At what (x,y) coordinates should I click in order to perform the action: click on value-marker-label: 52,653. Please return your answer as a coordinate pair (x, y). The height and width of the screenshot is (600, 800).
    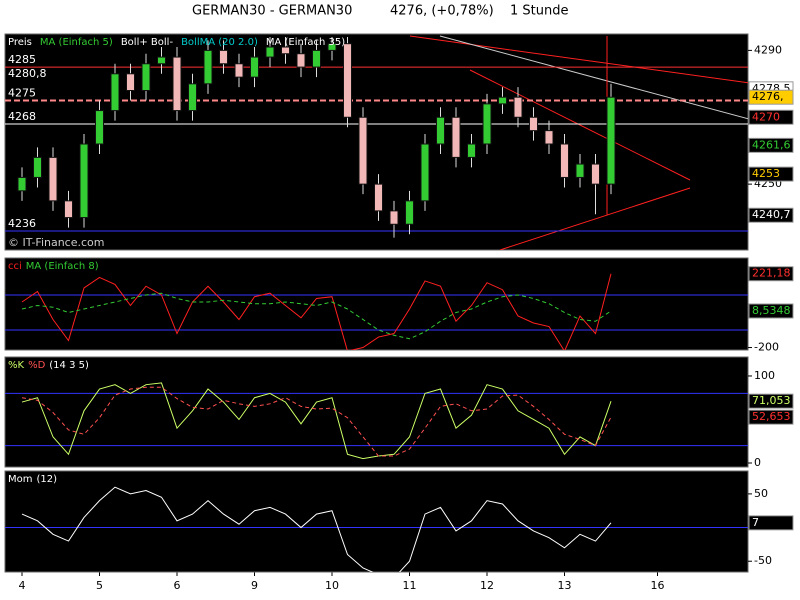
    Looking at the image, I should click on (771, 416).